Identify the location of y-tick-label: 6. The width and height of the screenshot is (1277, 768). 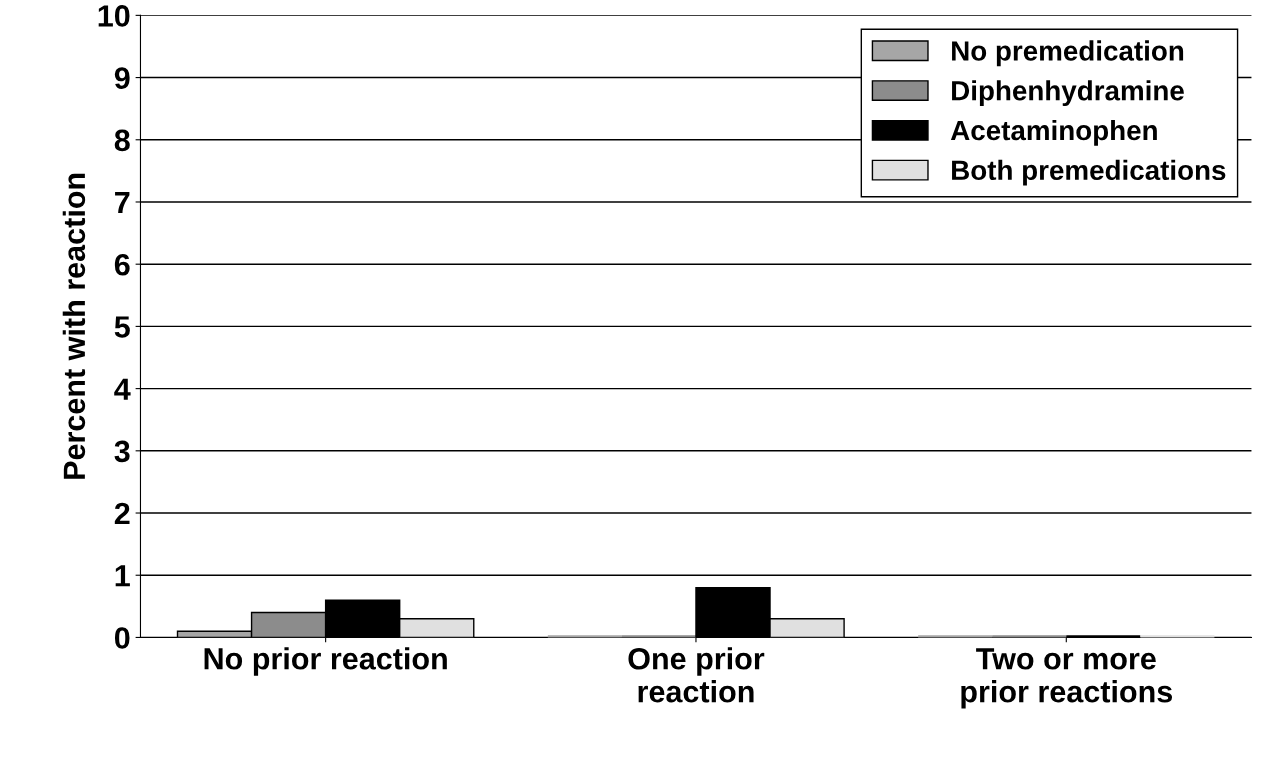
(122, 264).